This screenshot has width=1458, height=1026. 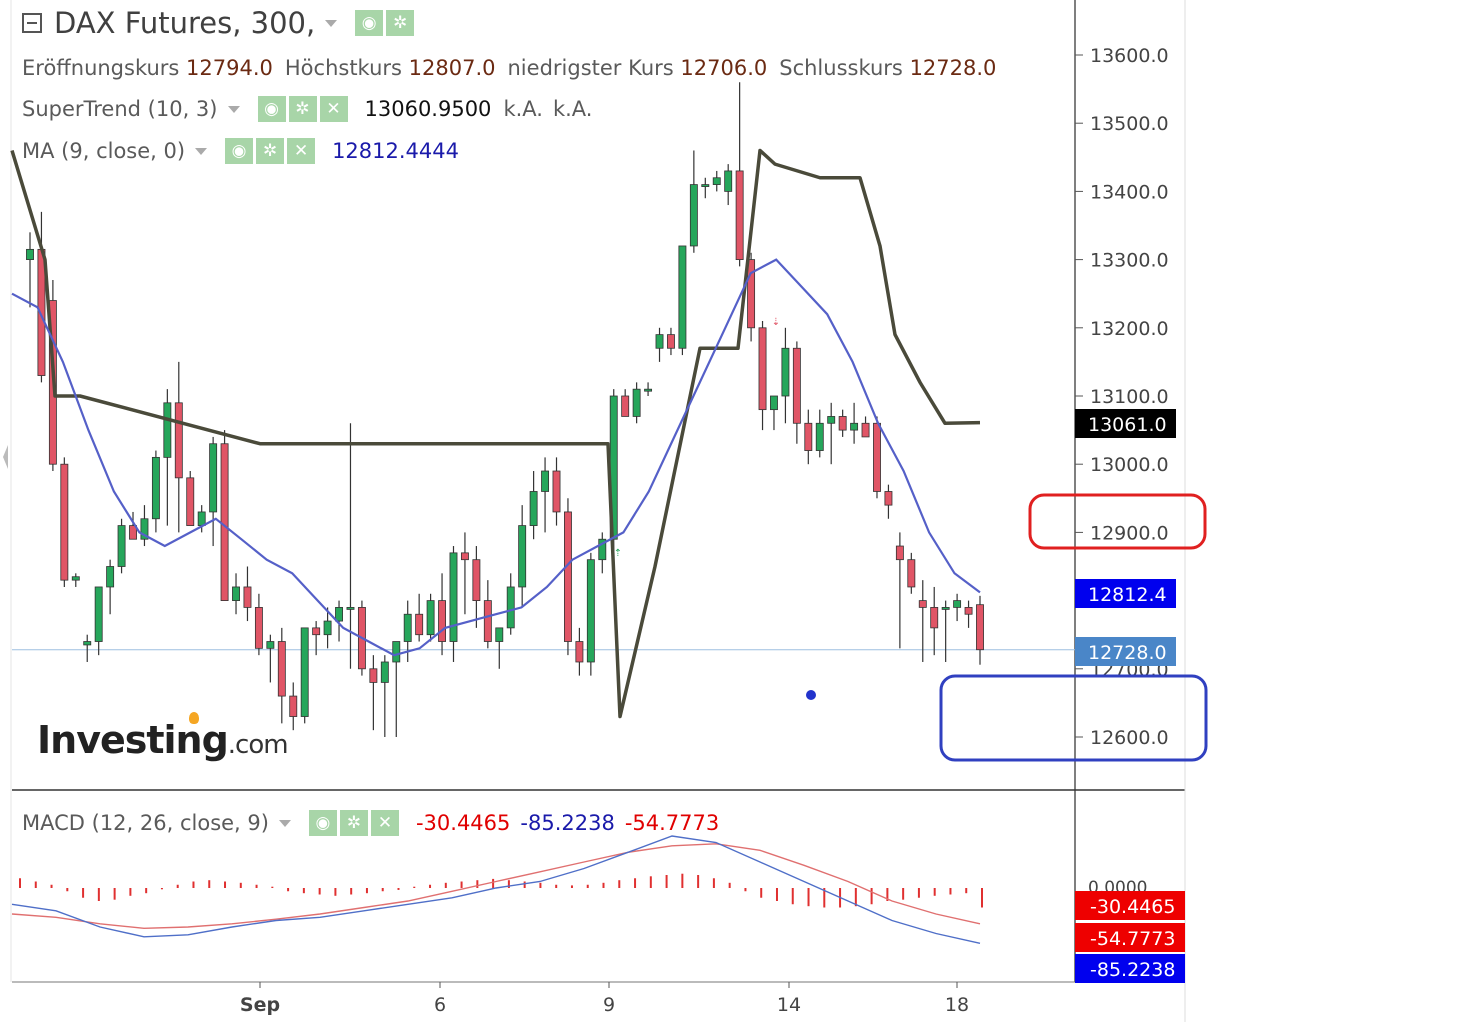 I want to click on supertrend-value: 13060.9500, so click(x=428, y=109).